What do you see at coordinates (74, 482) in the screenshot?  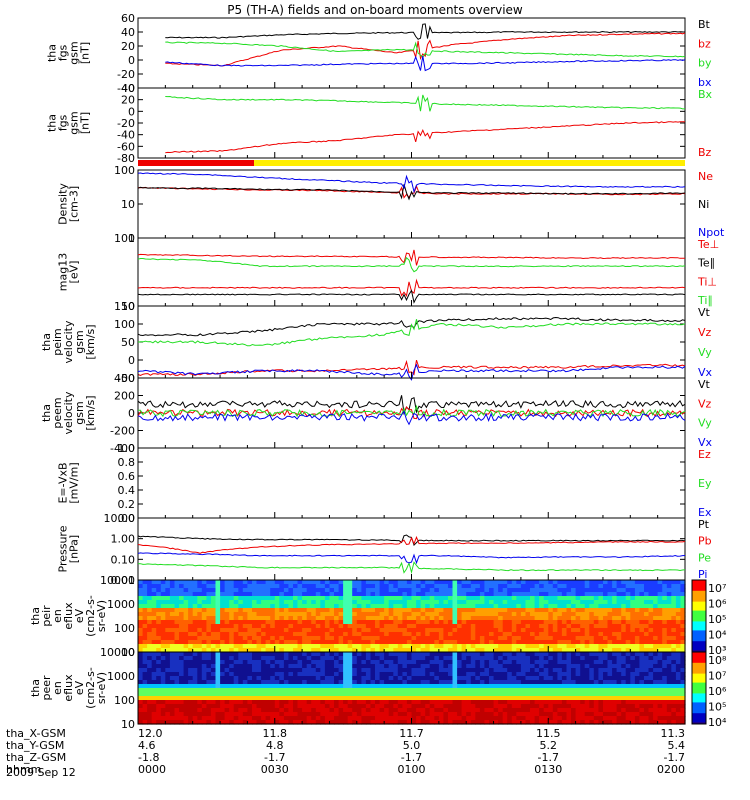 I see `y-axis-label: [mV/m]` at bounding box center [74, 482].